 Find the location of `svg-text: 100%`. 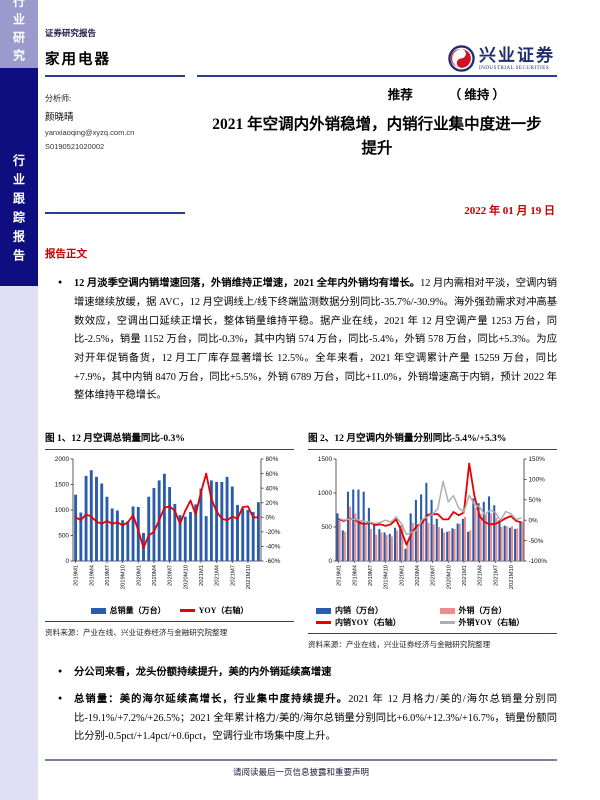

svg-text: 100% is located at coordinates (537, 480).